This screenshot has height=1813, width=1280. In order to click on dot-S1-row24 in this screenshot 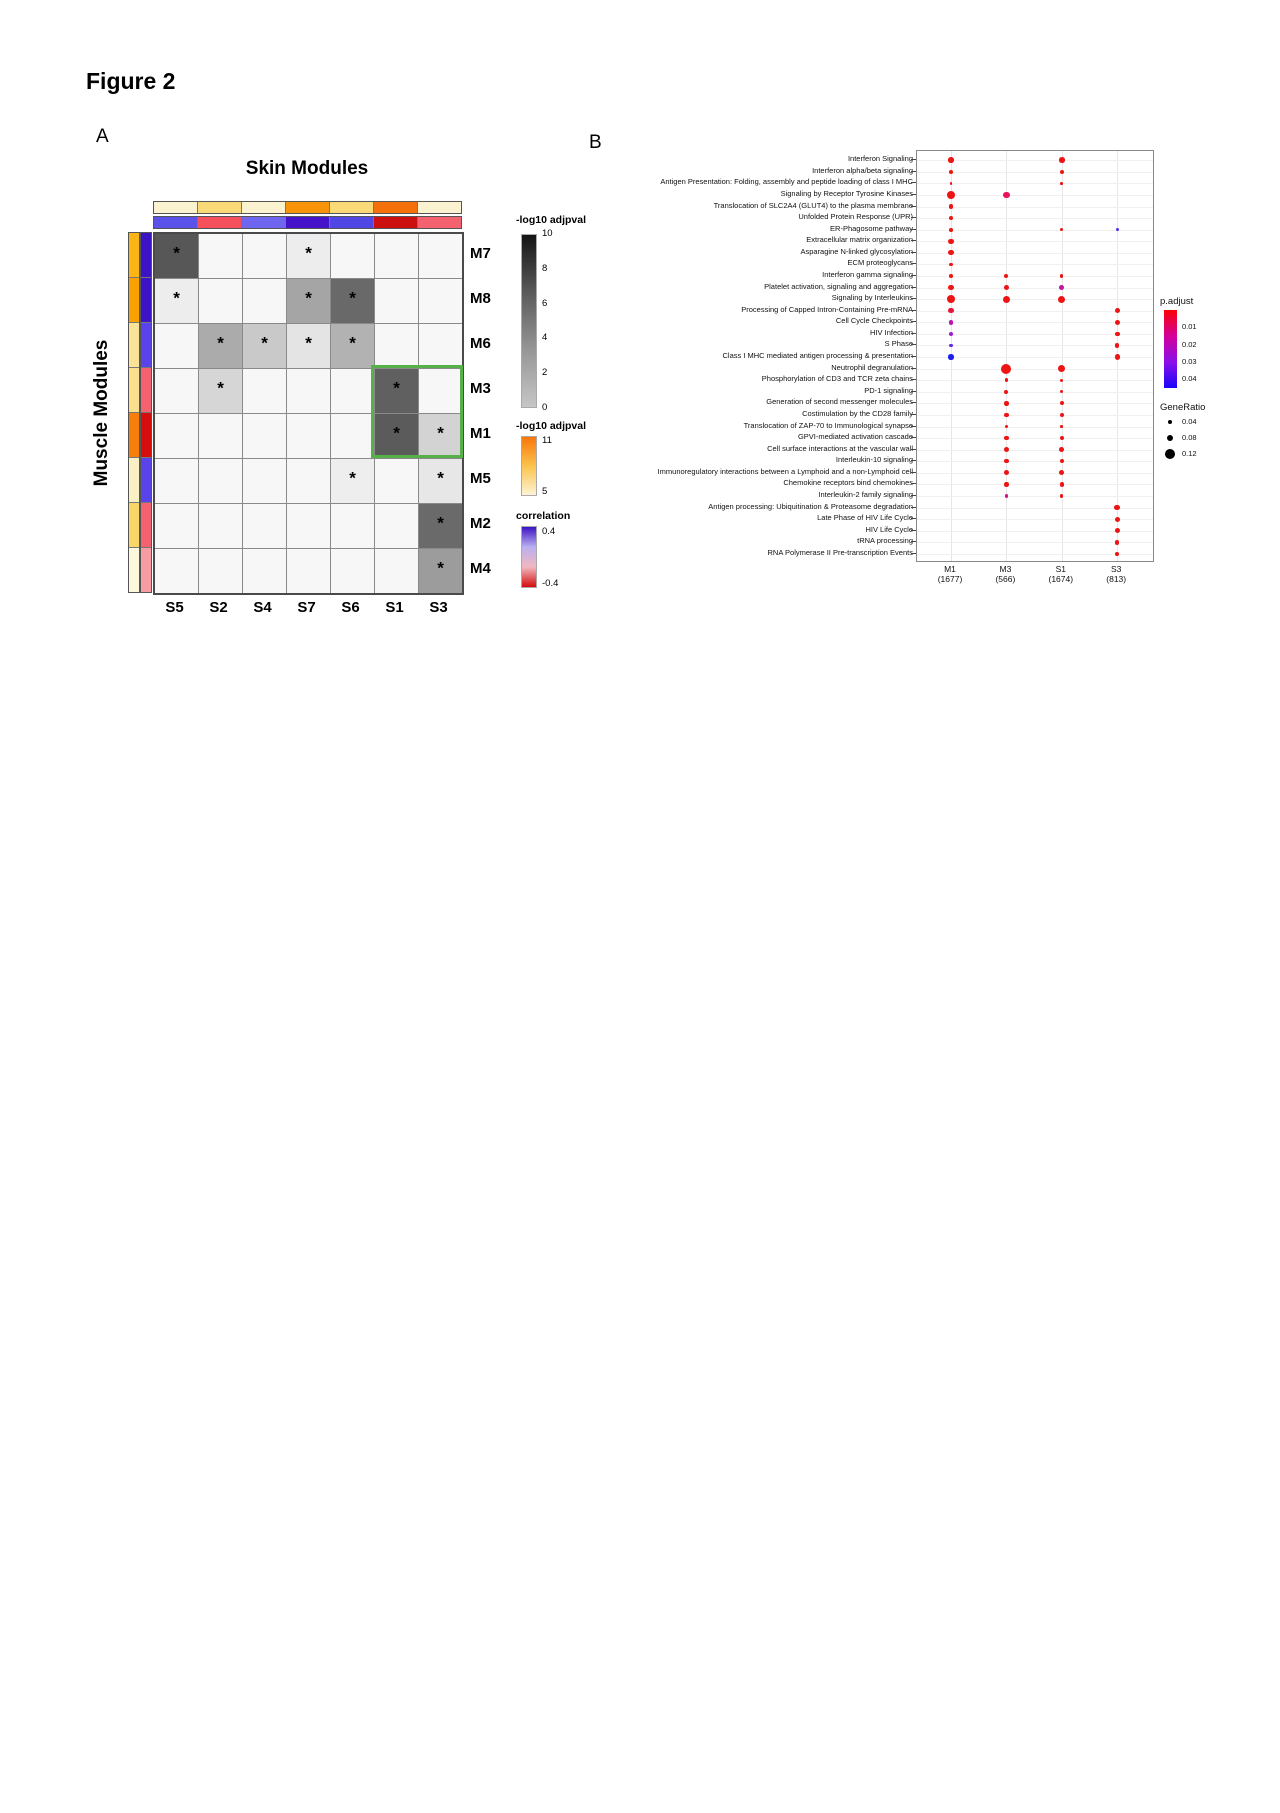, I will do `click(1062, 426)`.